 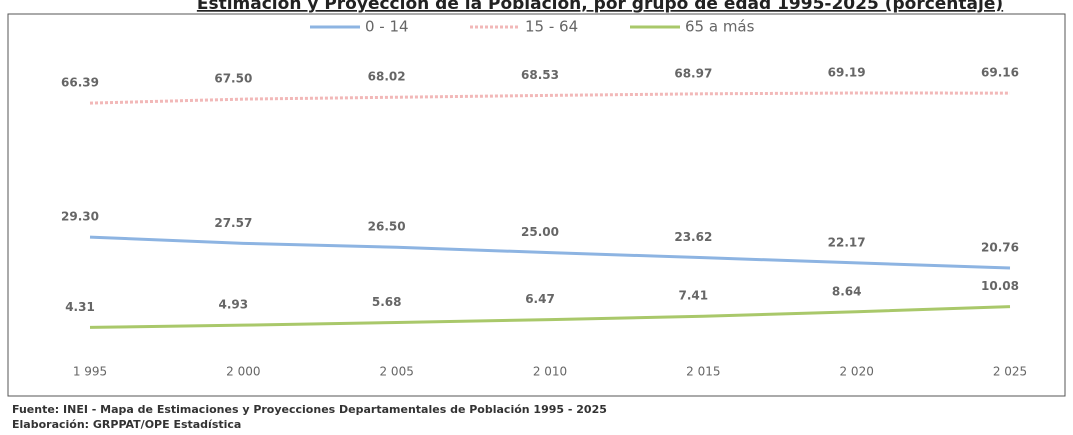 I want to click on data-label: 22.17, so click(x=847, y=242).